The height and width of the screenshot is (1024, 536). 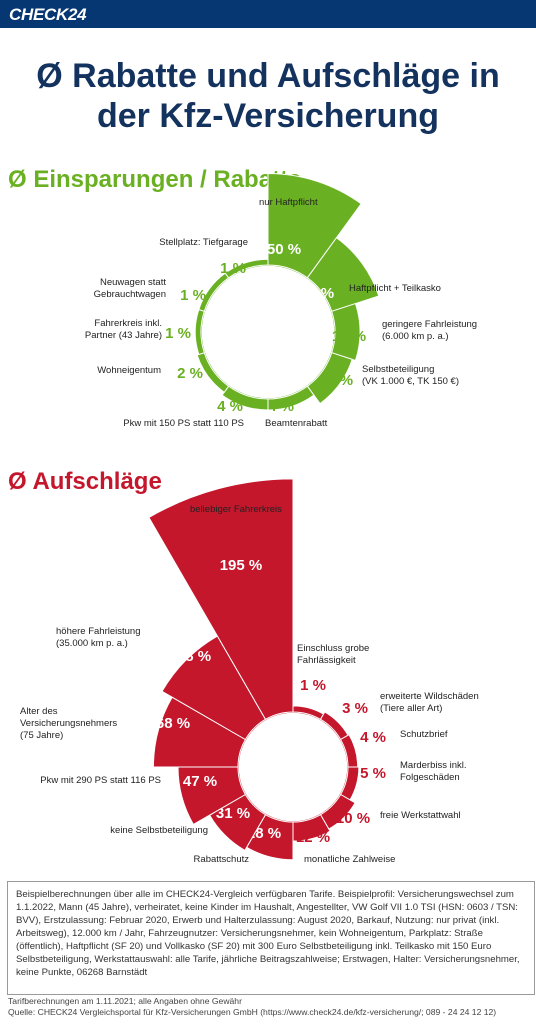 What do you see at coordinates (317, 293) in the screenshot?
I see `discount-value-label-1: 26 %` at bounding box center [317, 293].